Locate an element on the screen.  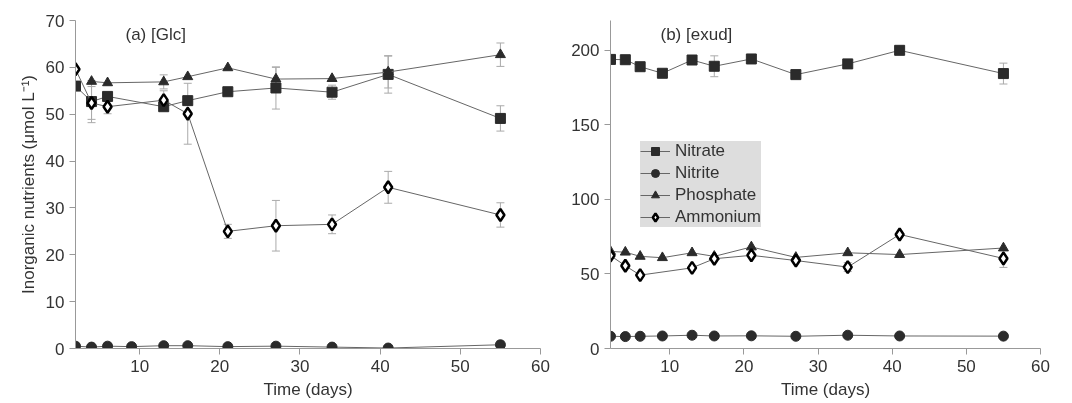
y-tick-label: 200 is located at coordinates (585, 51).